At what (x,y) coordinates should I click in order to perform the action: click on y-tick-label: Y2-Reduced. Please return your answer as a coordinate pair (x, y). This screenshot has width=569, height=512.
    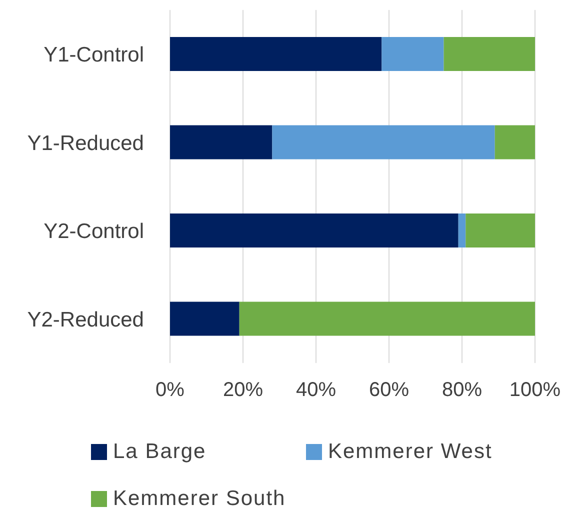
    Looking at the image, I should click on (85, 320).